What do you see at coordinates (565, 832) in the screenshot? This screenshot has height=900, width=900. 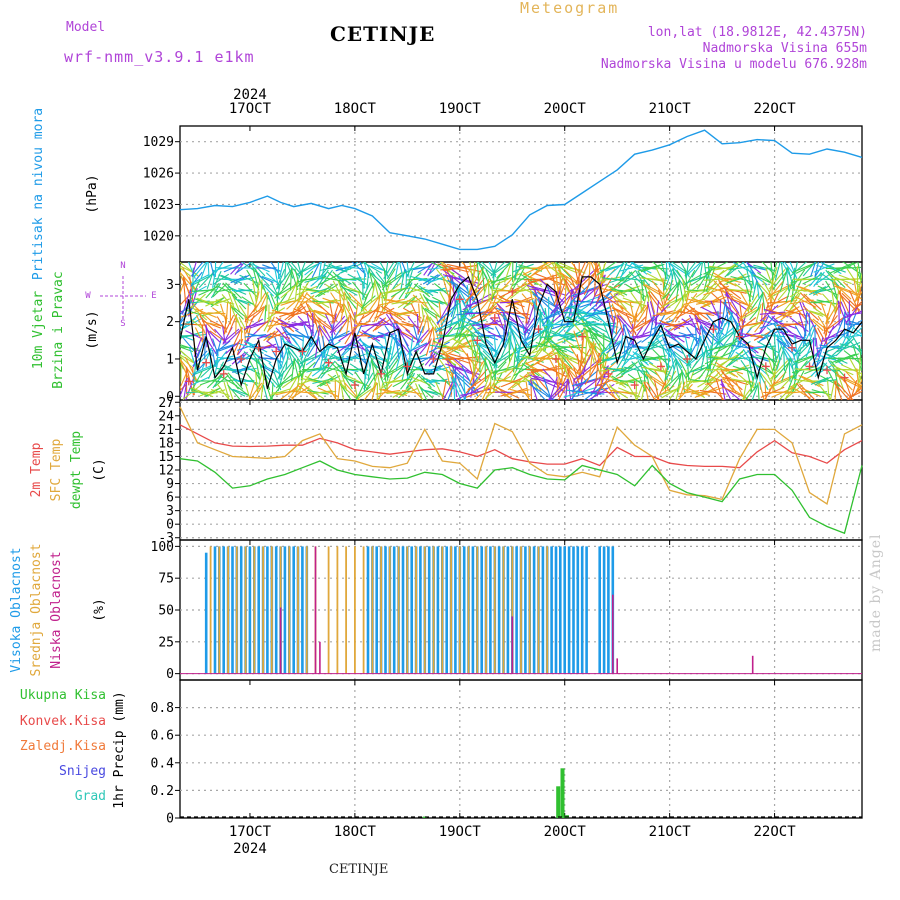 I see `xtick-label-bottom: 20OCT` at bounding box center [565, 832].